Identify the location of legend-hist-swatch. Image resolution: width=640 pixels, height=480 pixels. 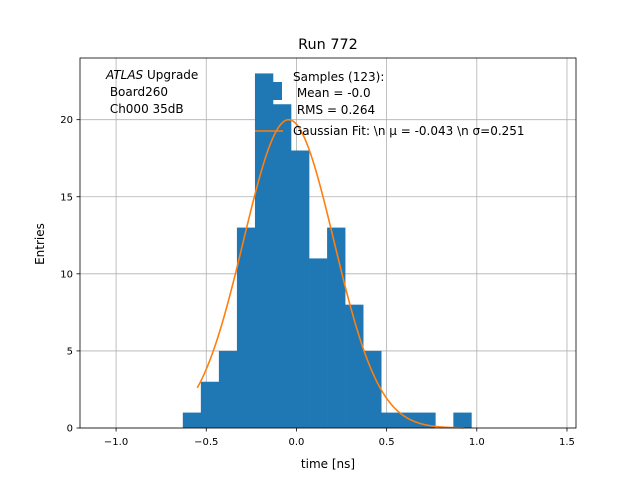
(268, 91).